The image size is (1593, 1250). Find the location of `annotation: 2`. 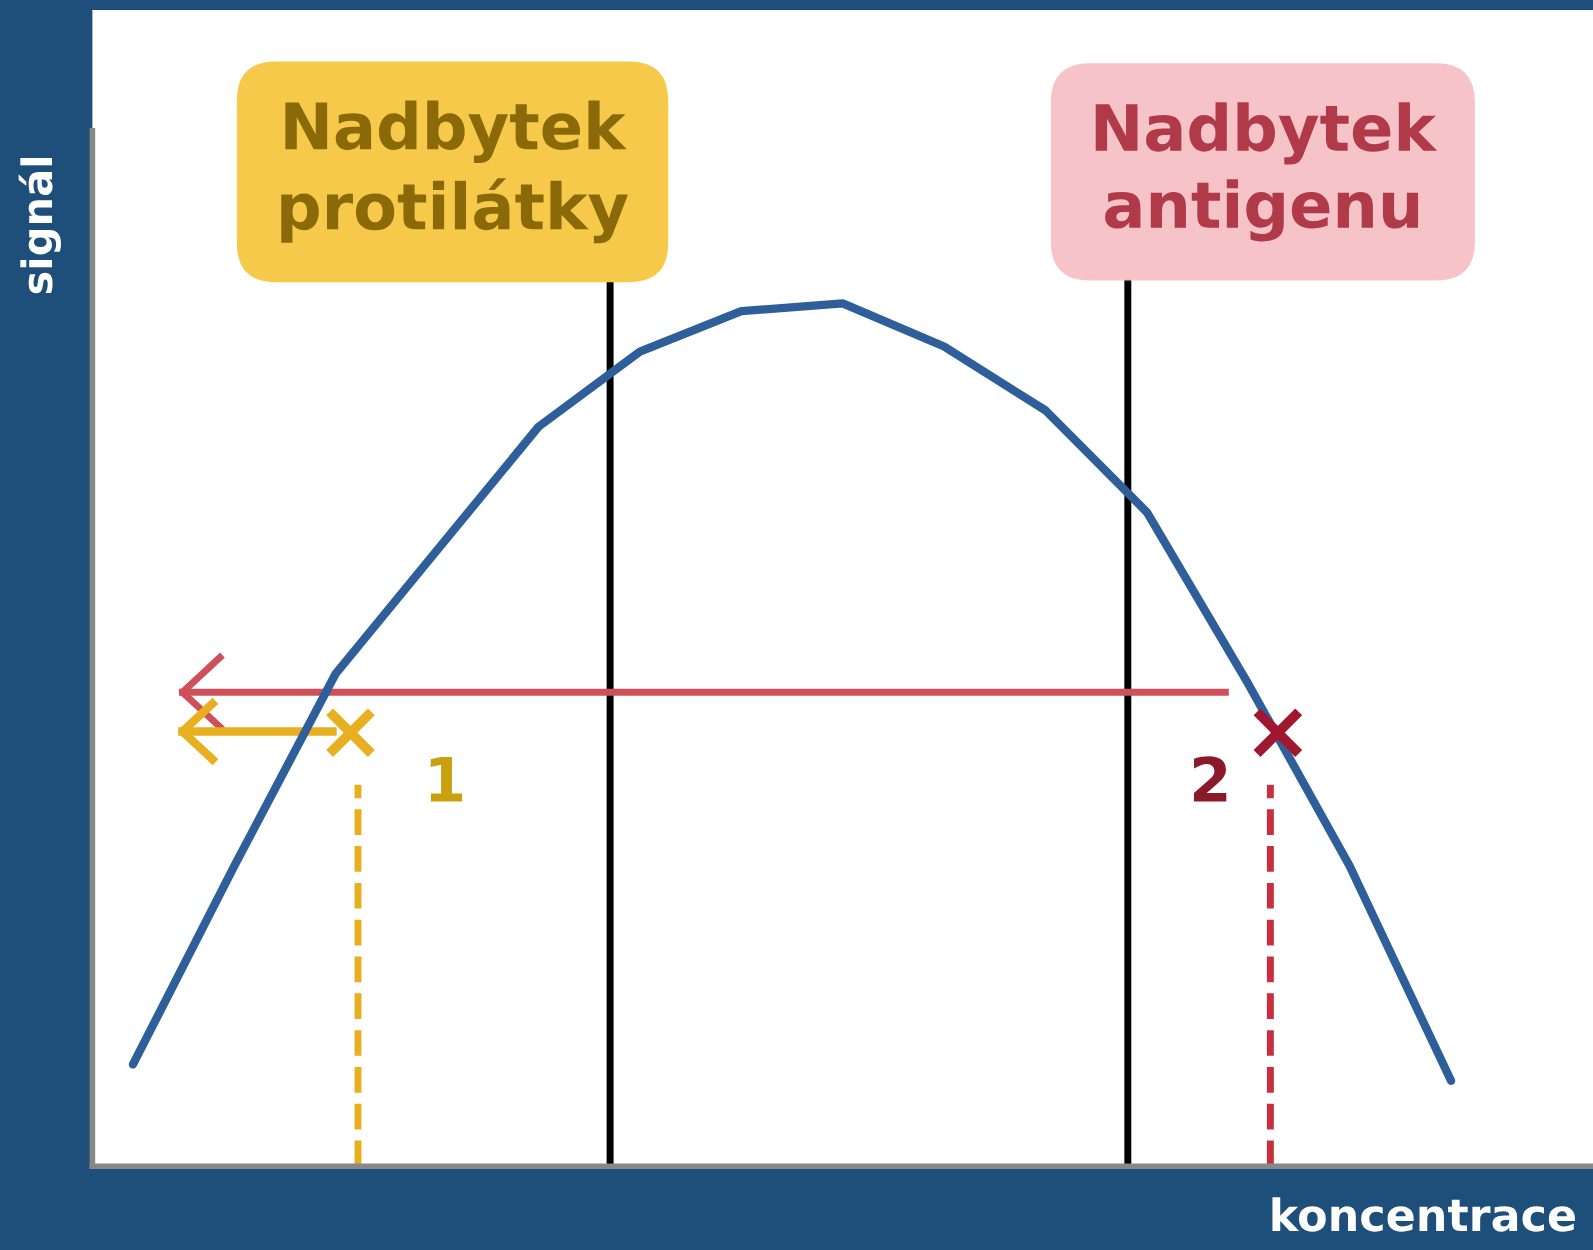

annotation: 2 is located at coordinates (1210, 779).